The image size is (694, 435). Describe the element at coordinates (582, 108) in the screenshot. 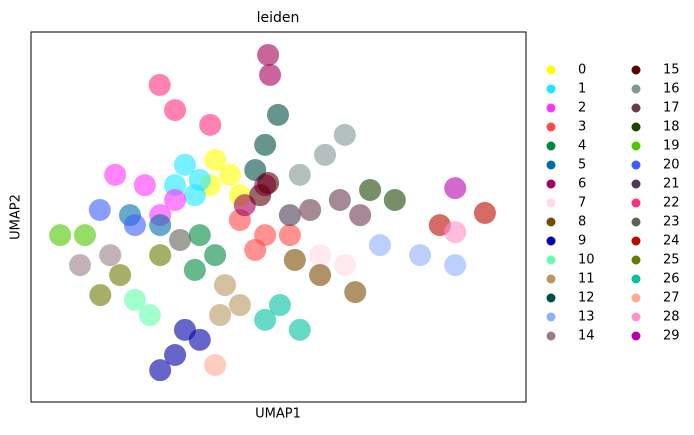

I see `legend-label: 2` at that location.